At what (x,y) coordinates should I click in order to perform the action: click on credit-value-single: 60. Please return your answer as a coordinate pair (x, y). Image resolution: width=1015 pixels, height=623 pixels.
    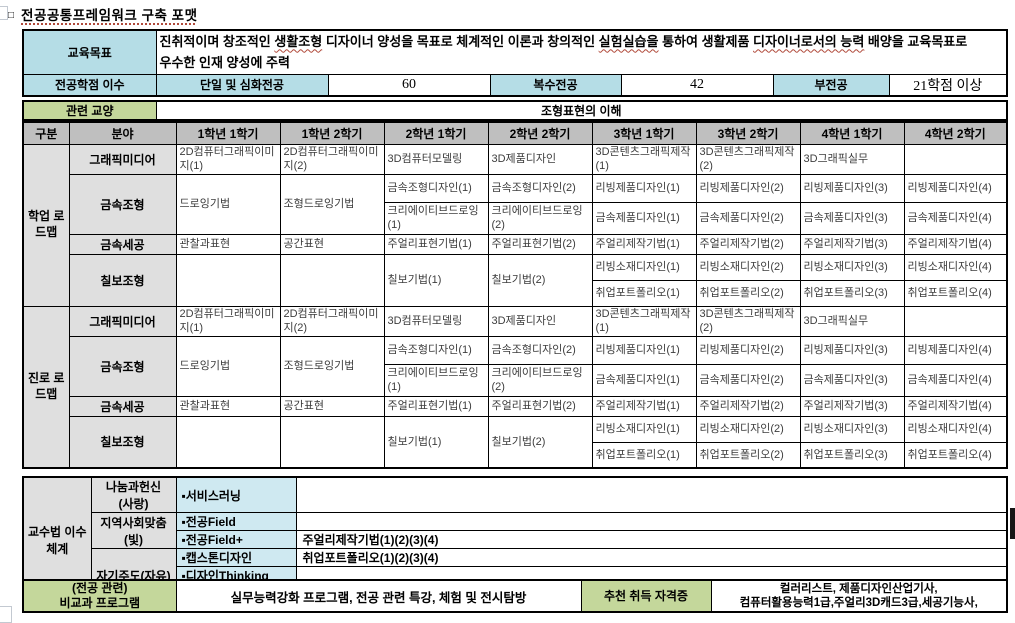
    Looking at the image, I should click on (409, 84).